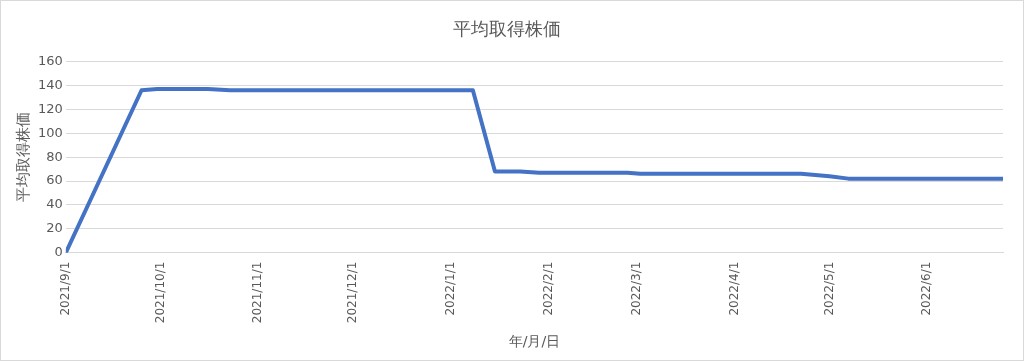 Image resolution: width=1024 pixels, height=361 pixels. What do you see at coordinates (50, 108) in the screenshot?
I see `y-tick-label: 120` at bounding box center [50, 108].